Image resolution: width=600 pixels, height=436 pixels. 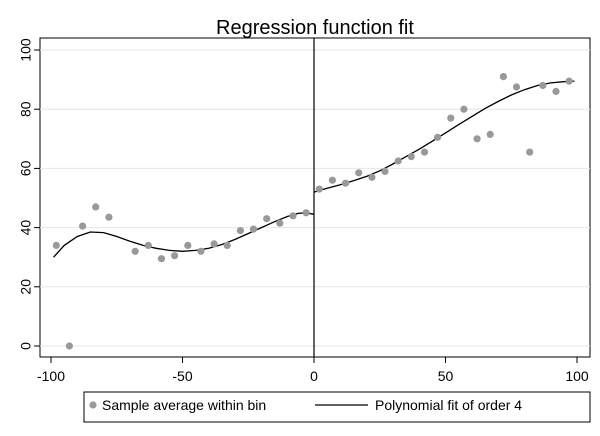 I want to click on legend-box, so click(x=337, y=407).